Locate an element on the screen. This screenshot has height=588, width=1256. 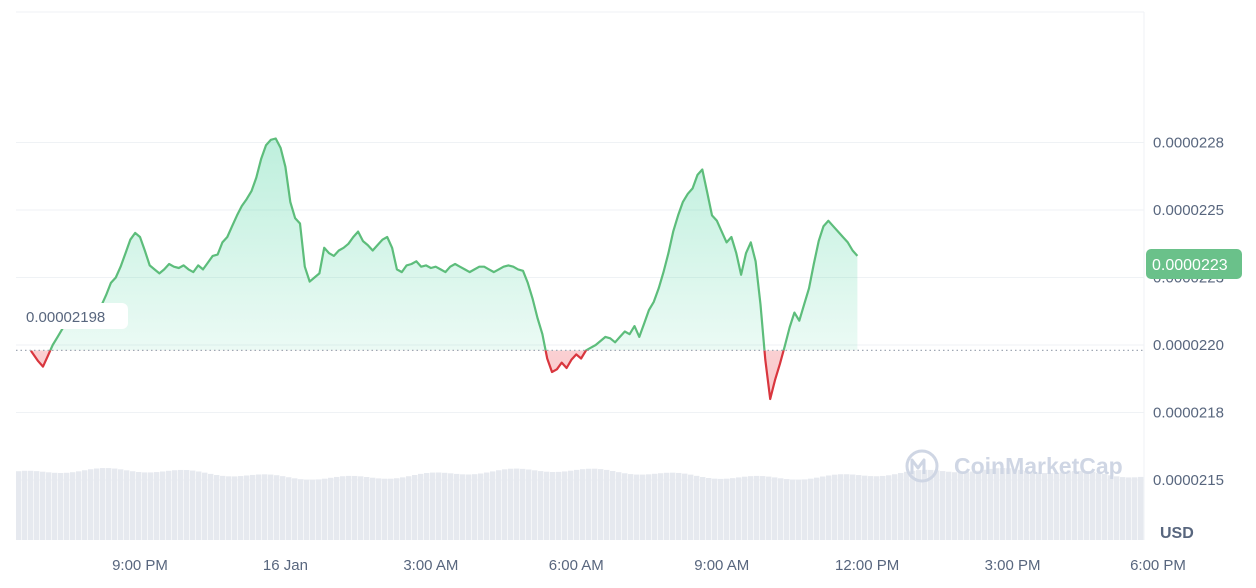
open-price-label: 0.00002198 is located at coordinates (74, 316).